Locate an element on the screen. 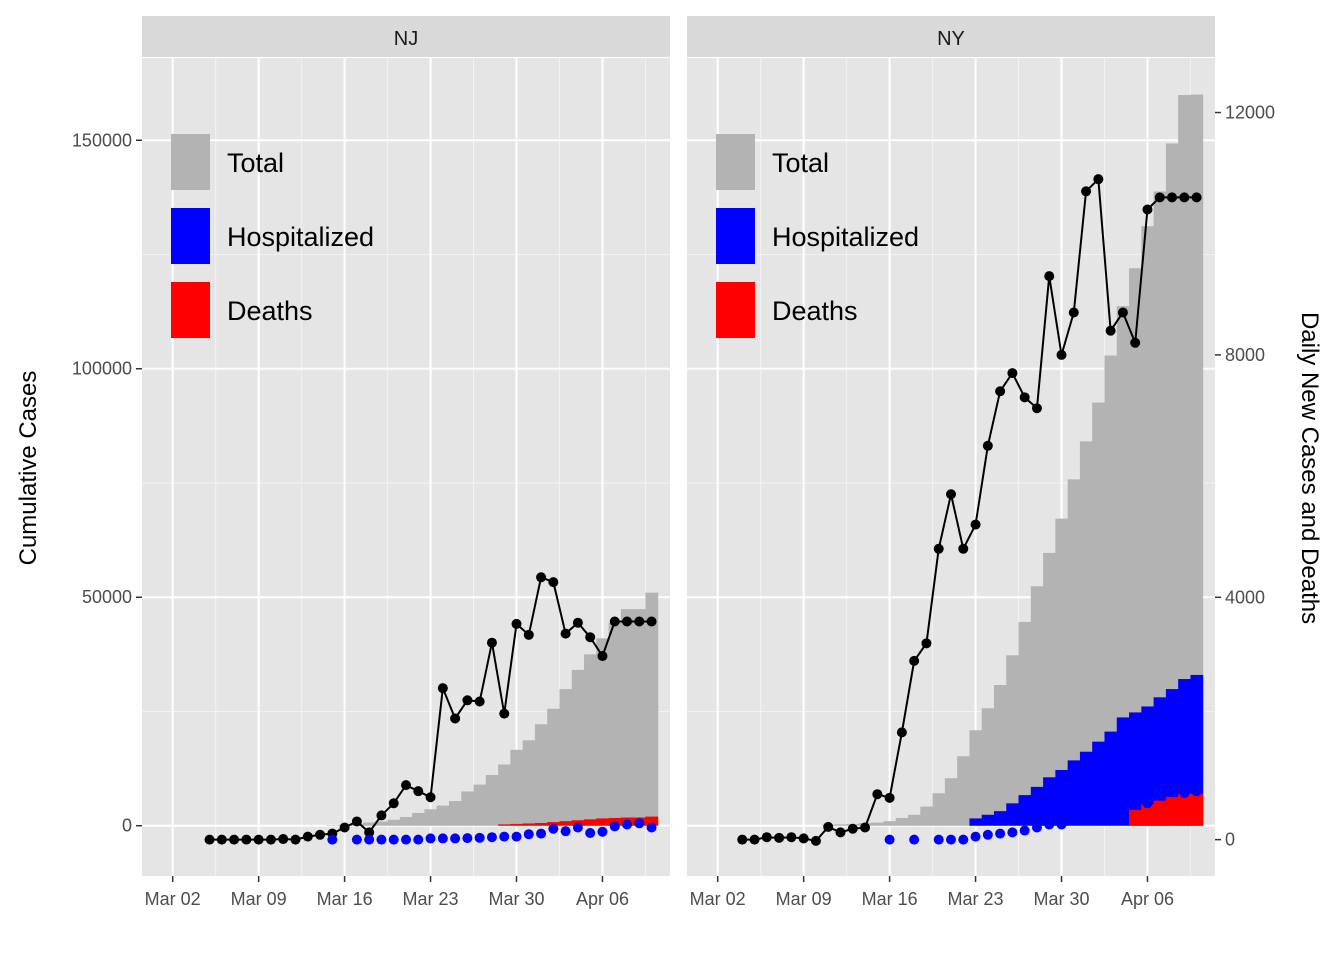  y-right-tick-label: 4000 is located at coordinates (1245, 597).